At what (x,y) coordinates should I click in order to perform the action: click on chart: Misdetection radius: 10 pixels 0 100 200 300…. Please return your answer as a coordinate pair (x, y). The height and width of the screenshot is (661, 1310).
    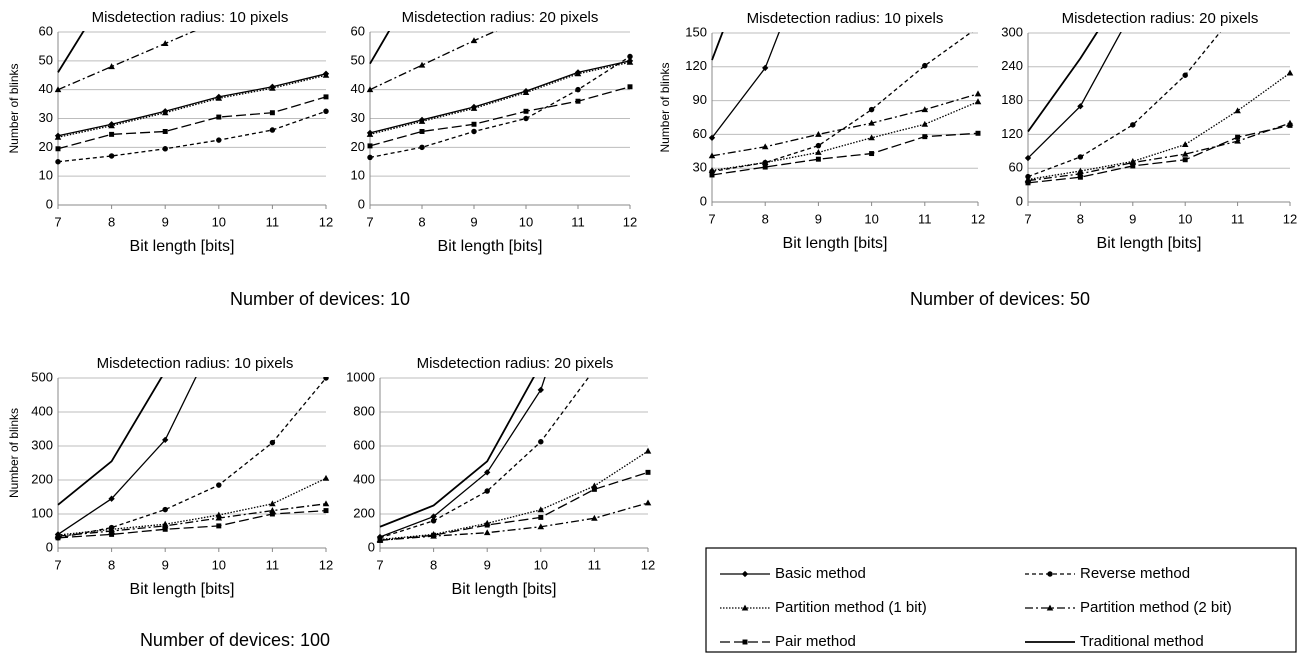
    Looking at the image, I should click on (170, 476).